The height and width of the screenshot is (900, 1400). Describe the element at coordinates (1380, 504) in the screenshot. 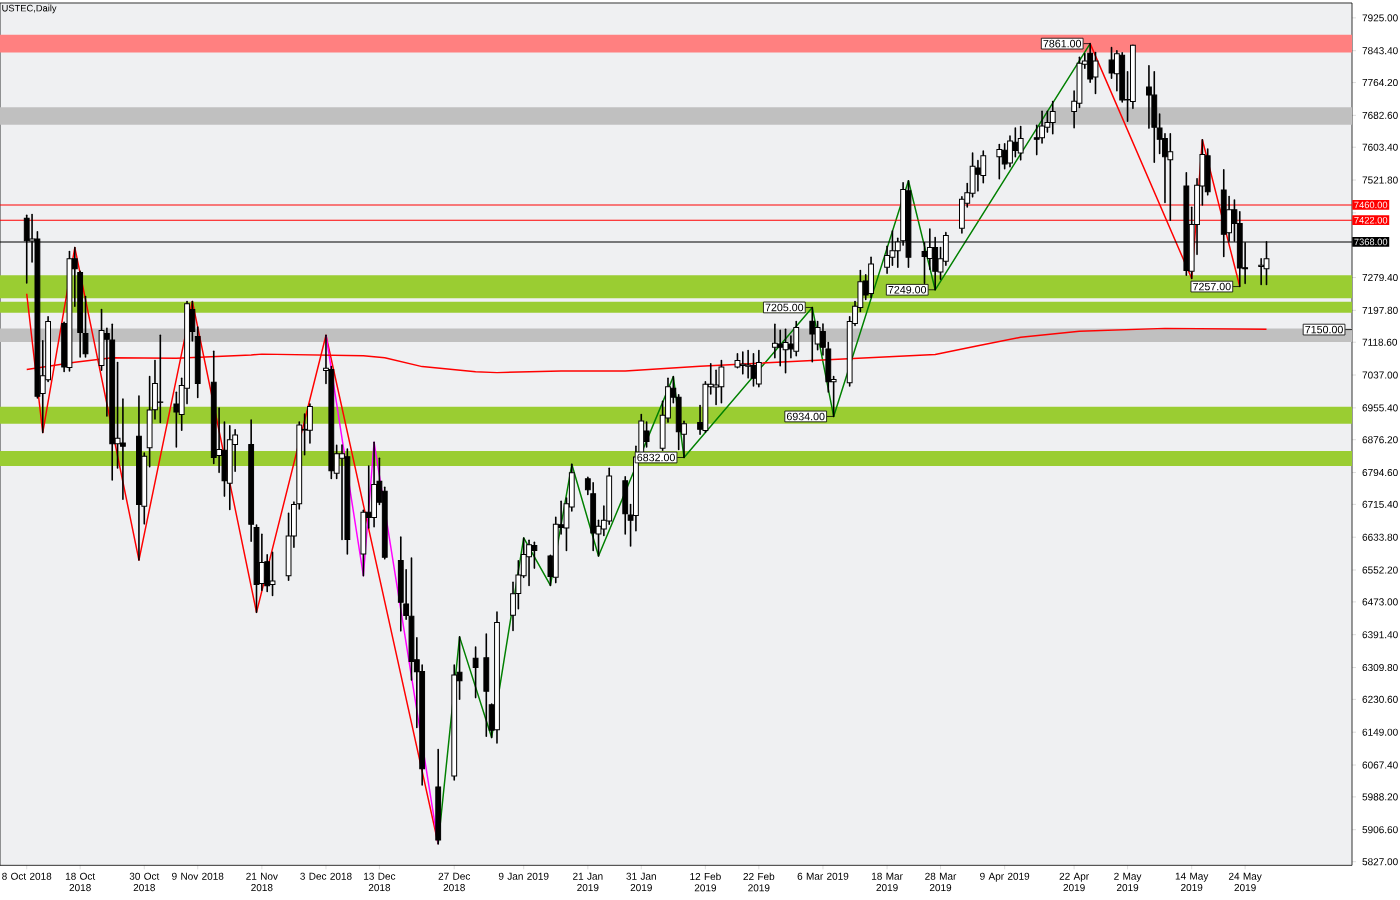

I see `y-tick-label: 6715.40` at that location.